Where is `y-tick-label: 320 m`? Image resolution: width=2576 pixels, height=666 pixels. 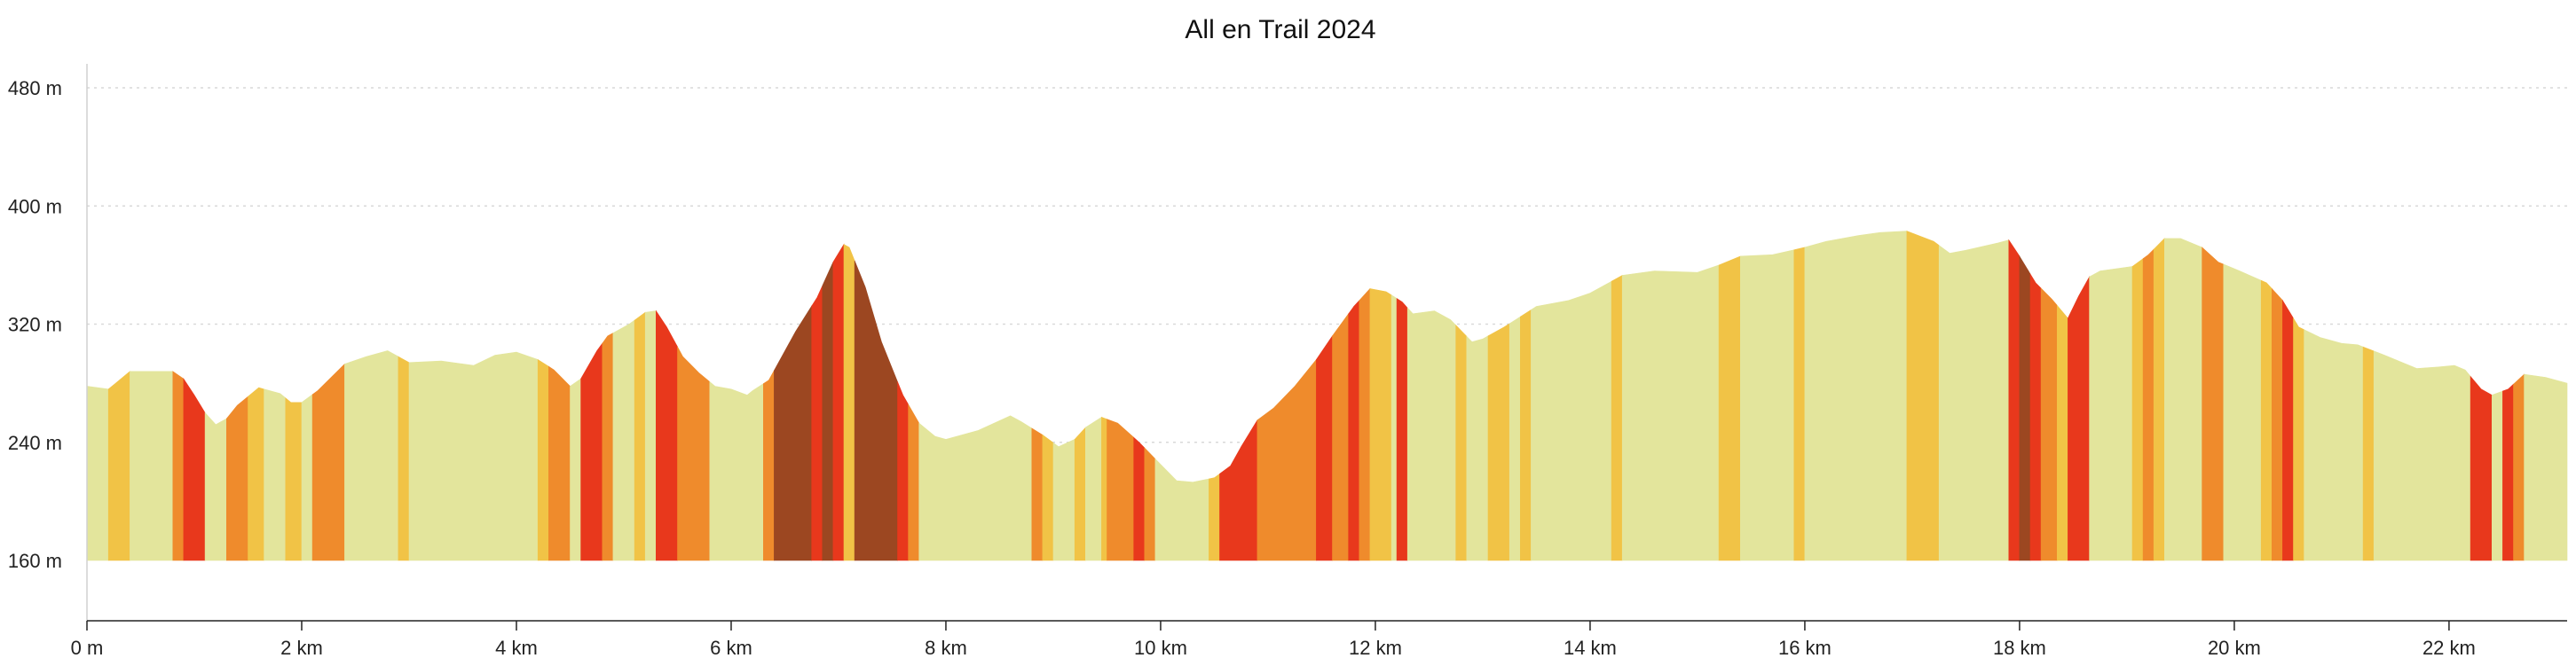
y-tick-label: 320 m is located at coordinates (35, 325).